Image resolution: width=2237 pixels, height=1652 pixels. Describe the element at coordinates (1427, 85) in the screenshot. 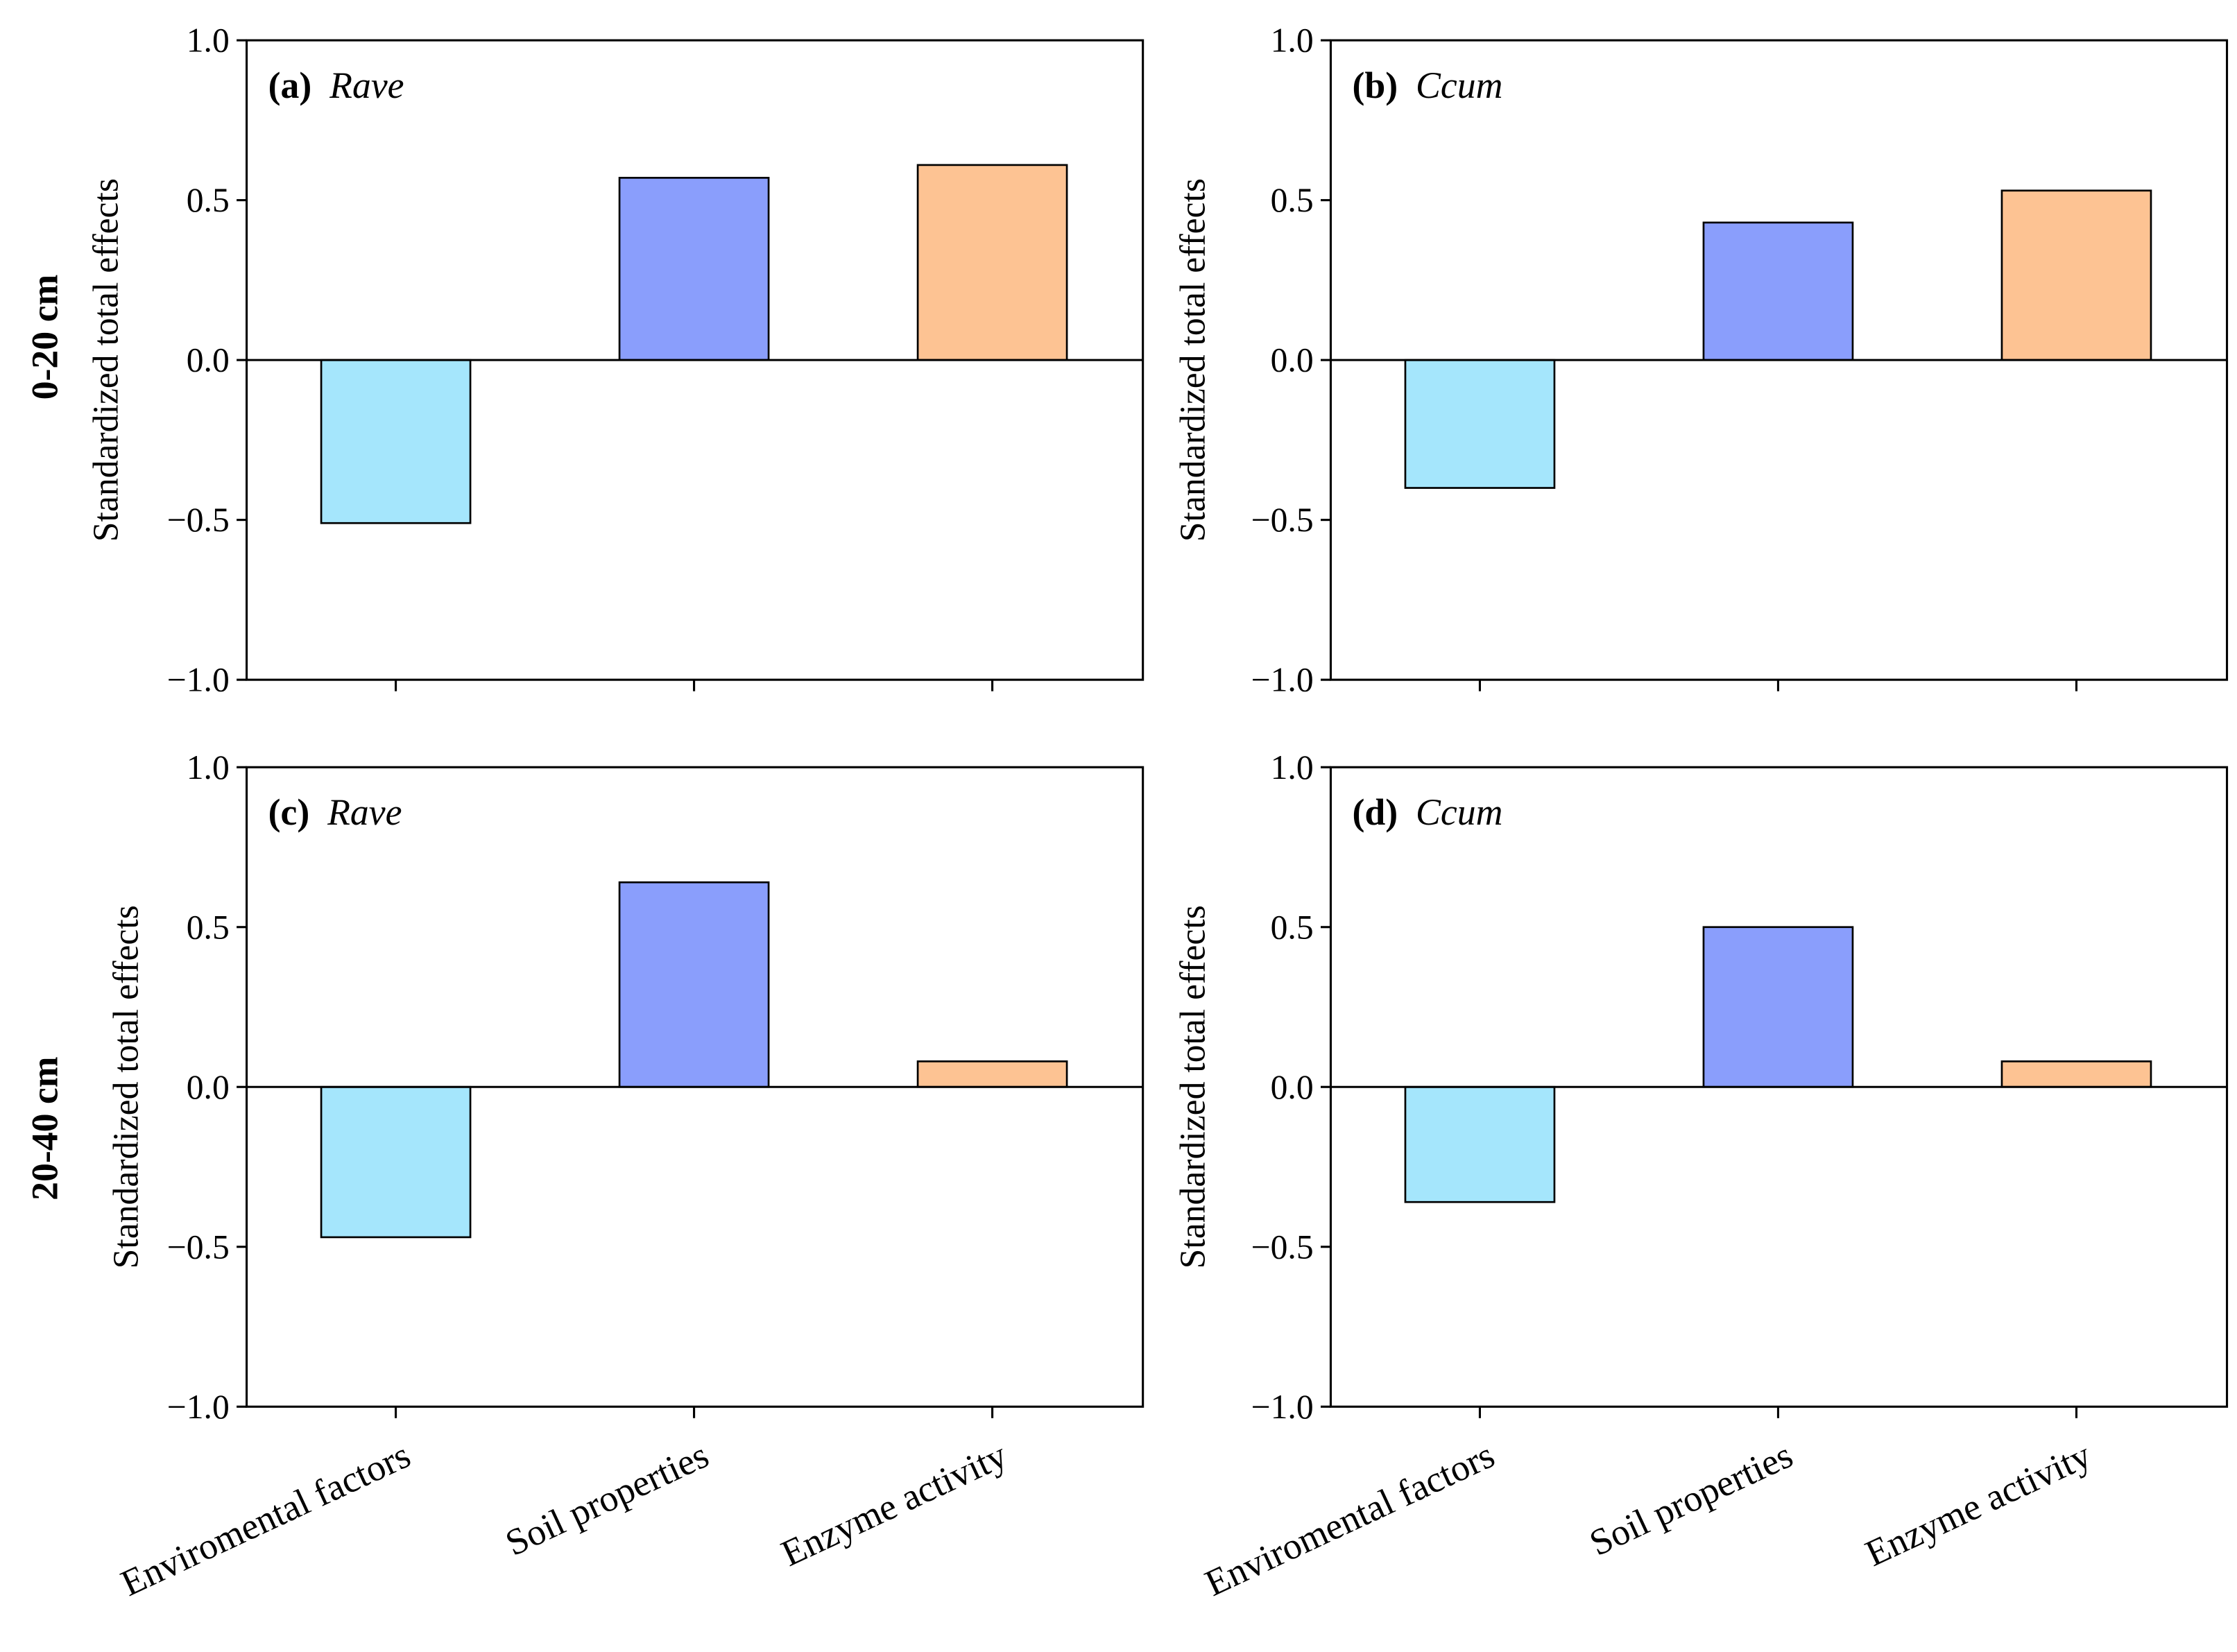

I see `panel-title: (b) Ccum` at that location.